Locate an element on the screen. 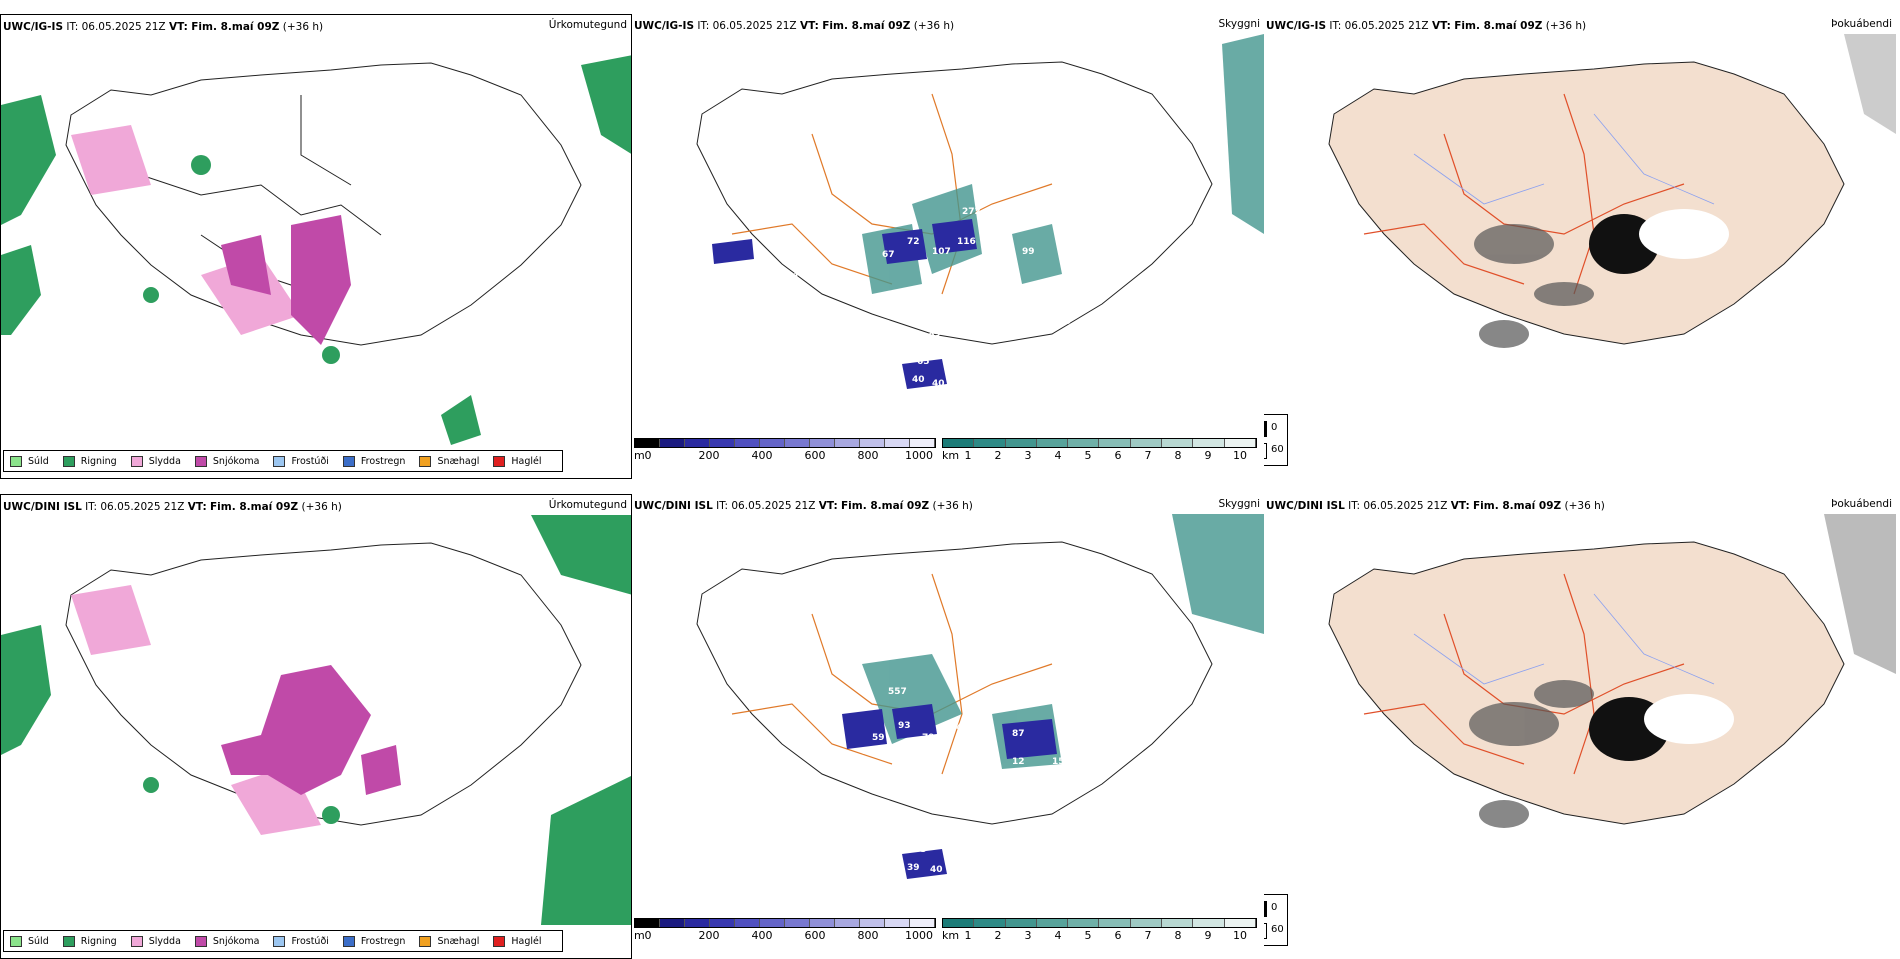 Image resolution: width=1900 pixels, height=959 pixels. visibility-label: 557 is located at coordinates (897, 692).